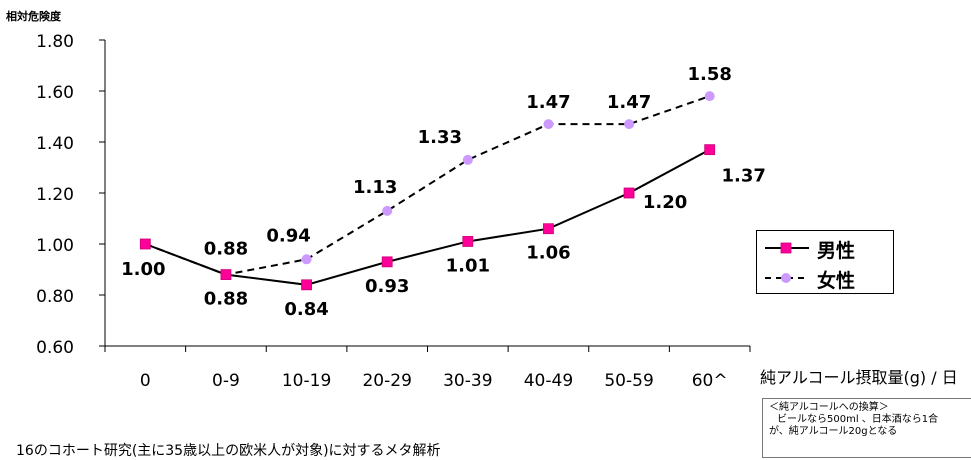 The height and width of the screenshot is (460, 971). What do you see at coordinates (55, 297) in the screenshot?
I see `y-tick-label: 0.80` at bounding box center [55, 297].